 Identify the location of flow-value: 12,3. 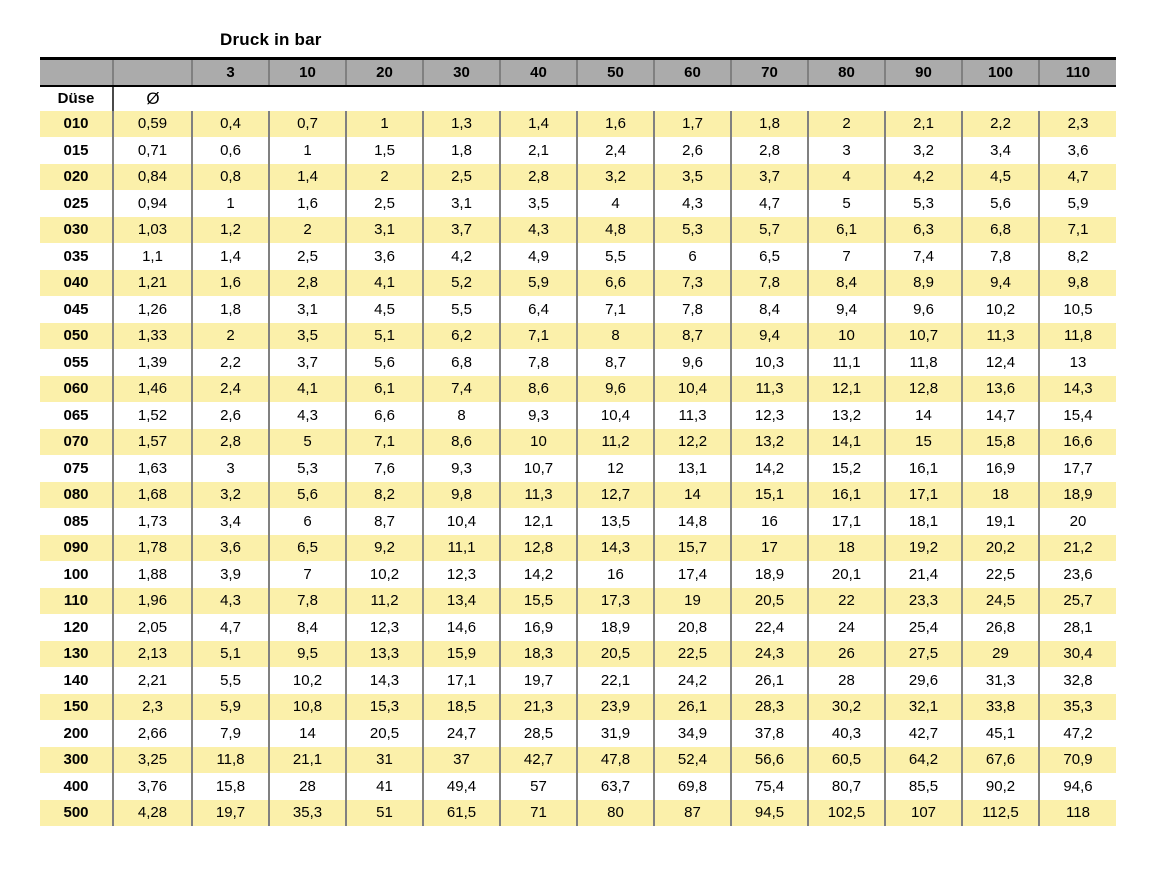
(384, 627).